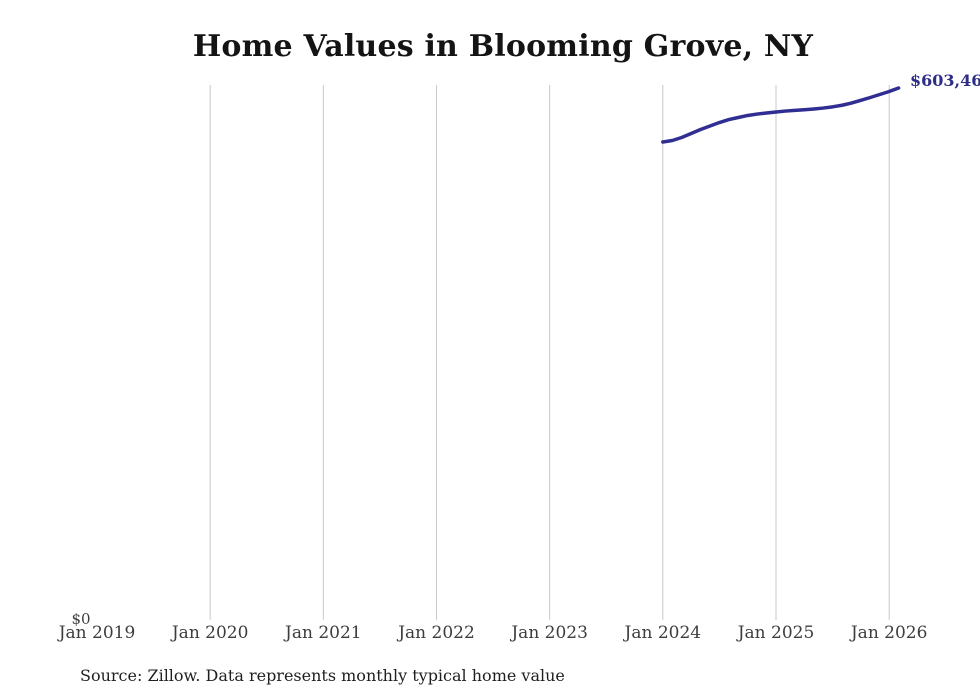 This screenshot has height=699, width=980. Describe the element at coordinates (436, 633) in the screenshot. I see `x-tick-label: Jan 2022` at that location.